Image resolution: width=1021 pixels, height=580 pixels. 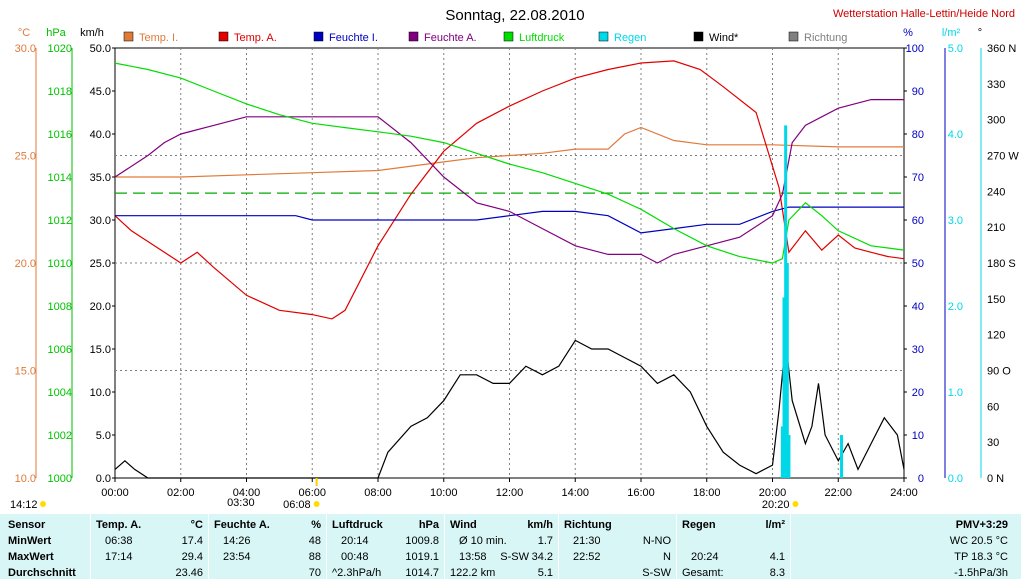 What do you see at coordinates (918, 307) in the screenshot?
I see `axis-humidity-tick: 40` at bounding box center [918, 307].